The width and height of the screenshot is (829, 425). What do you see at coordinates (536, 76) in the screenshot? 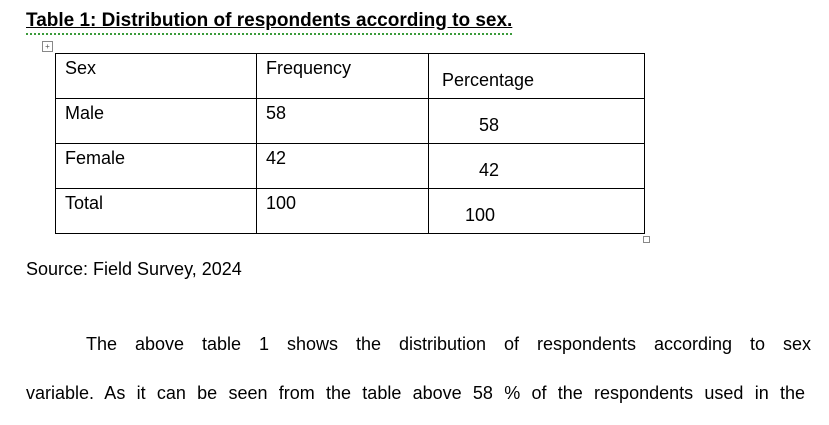
I see `header-cell: Percentage` at bounding box center [536, 76].